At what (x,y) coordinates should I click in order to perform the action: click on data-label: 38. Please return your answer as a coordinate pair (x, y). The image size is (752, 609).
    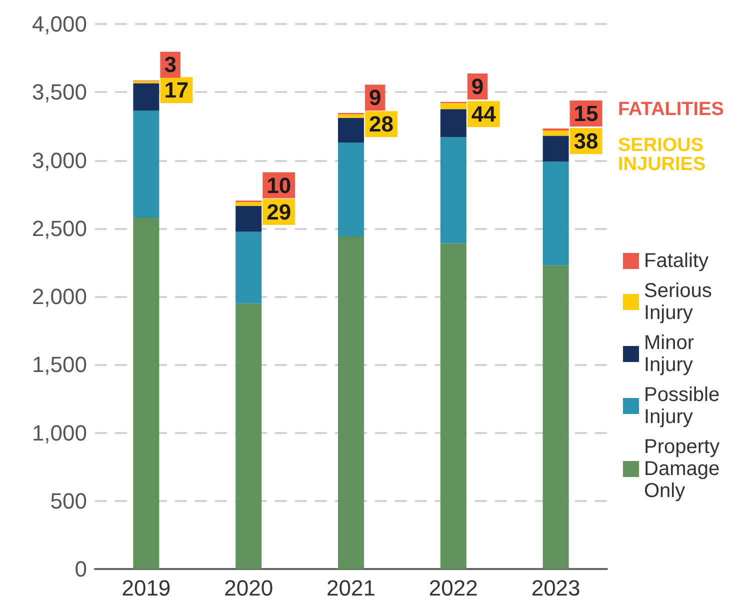
    Looking at the image, I should click on (586, 141).